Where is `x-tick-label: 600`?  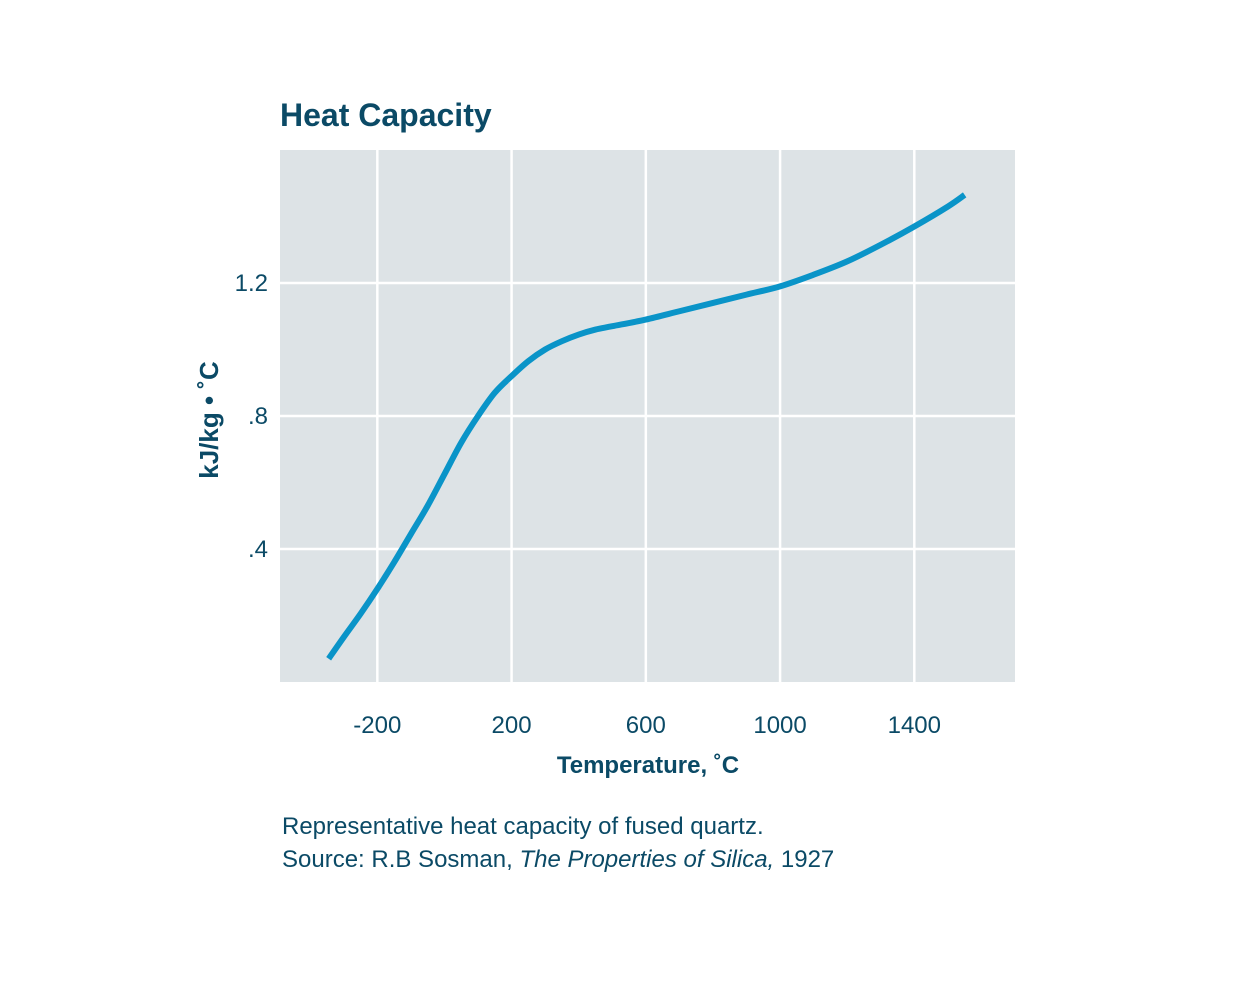
x-tick-label: 600 is located at coordinates (646, 725).